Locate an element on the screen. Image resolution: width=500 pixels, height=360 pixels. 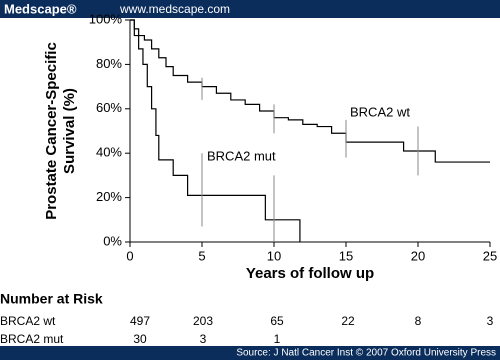
y-tick-label: 20% is located at coordinates (109, 196).